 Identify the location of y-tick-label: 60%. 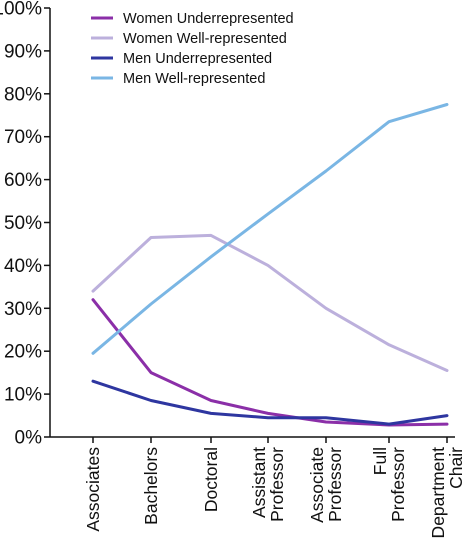
(23, 180).